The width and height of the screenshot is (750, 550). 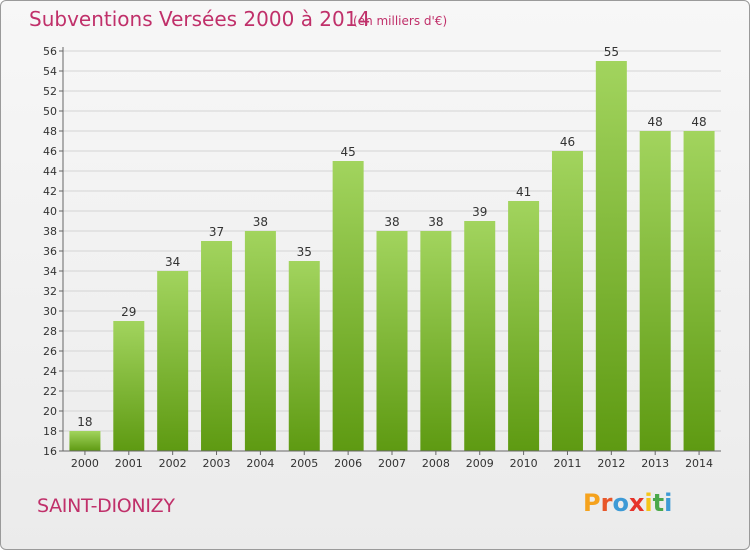 What do you see at coordinates (655, 291) in the screenshot?
I see `bar-2013` at bounding box center [655, 291].